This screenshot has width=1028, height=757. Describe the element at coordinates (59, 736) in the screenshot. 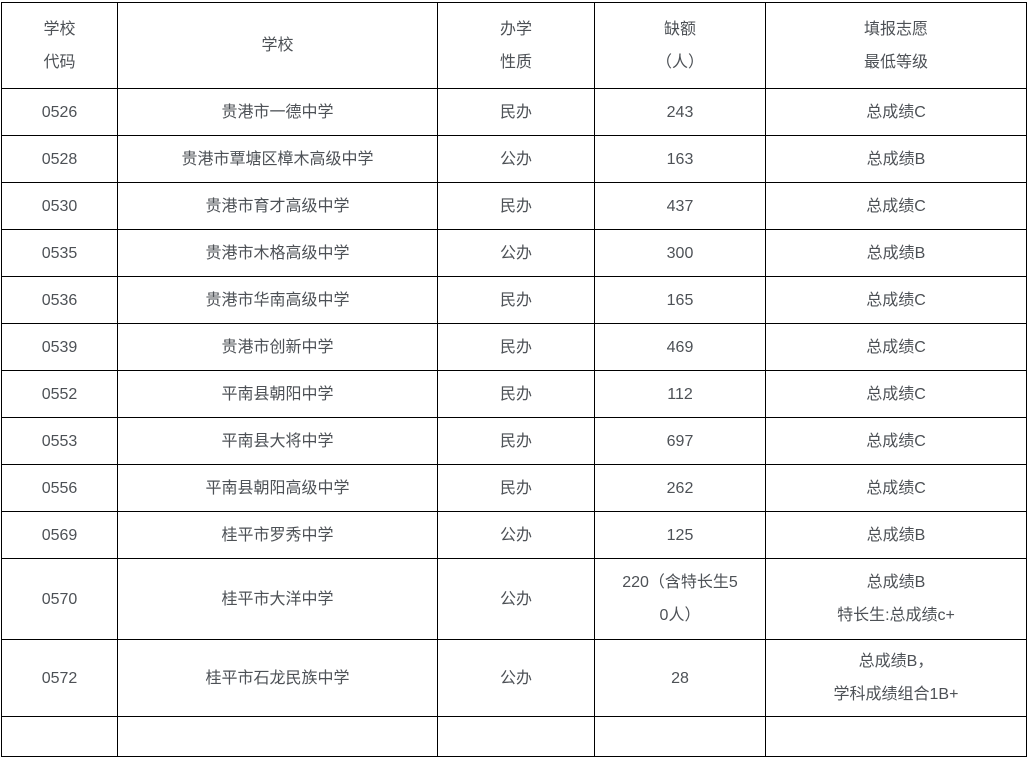

I see `cell-school-code` at that location.